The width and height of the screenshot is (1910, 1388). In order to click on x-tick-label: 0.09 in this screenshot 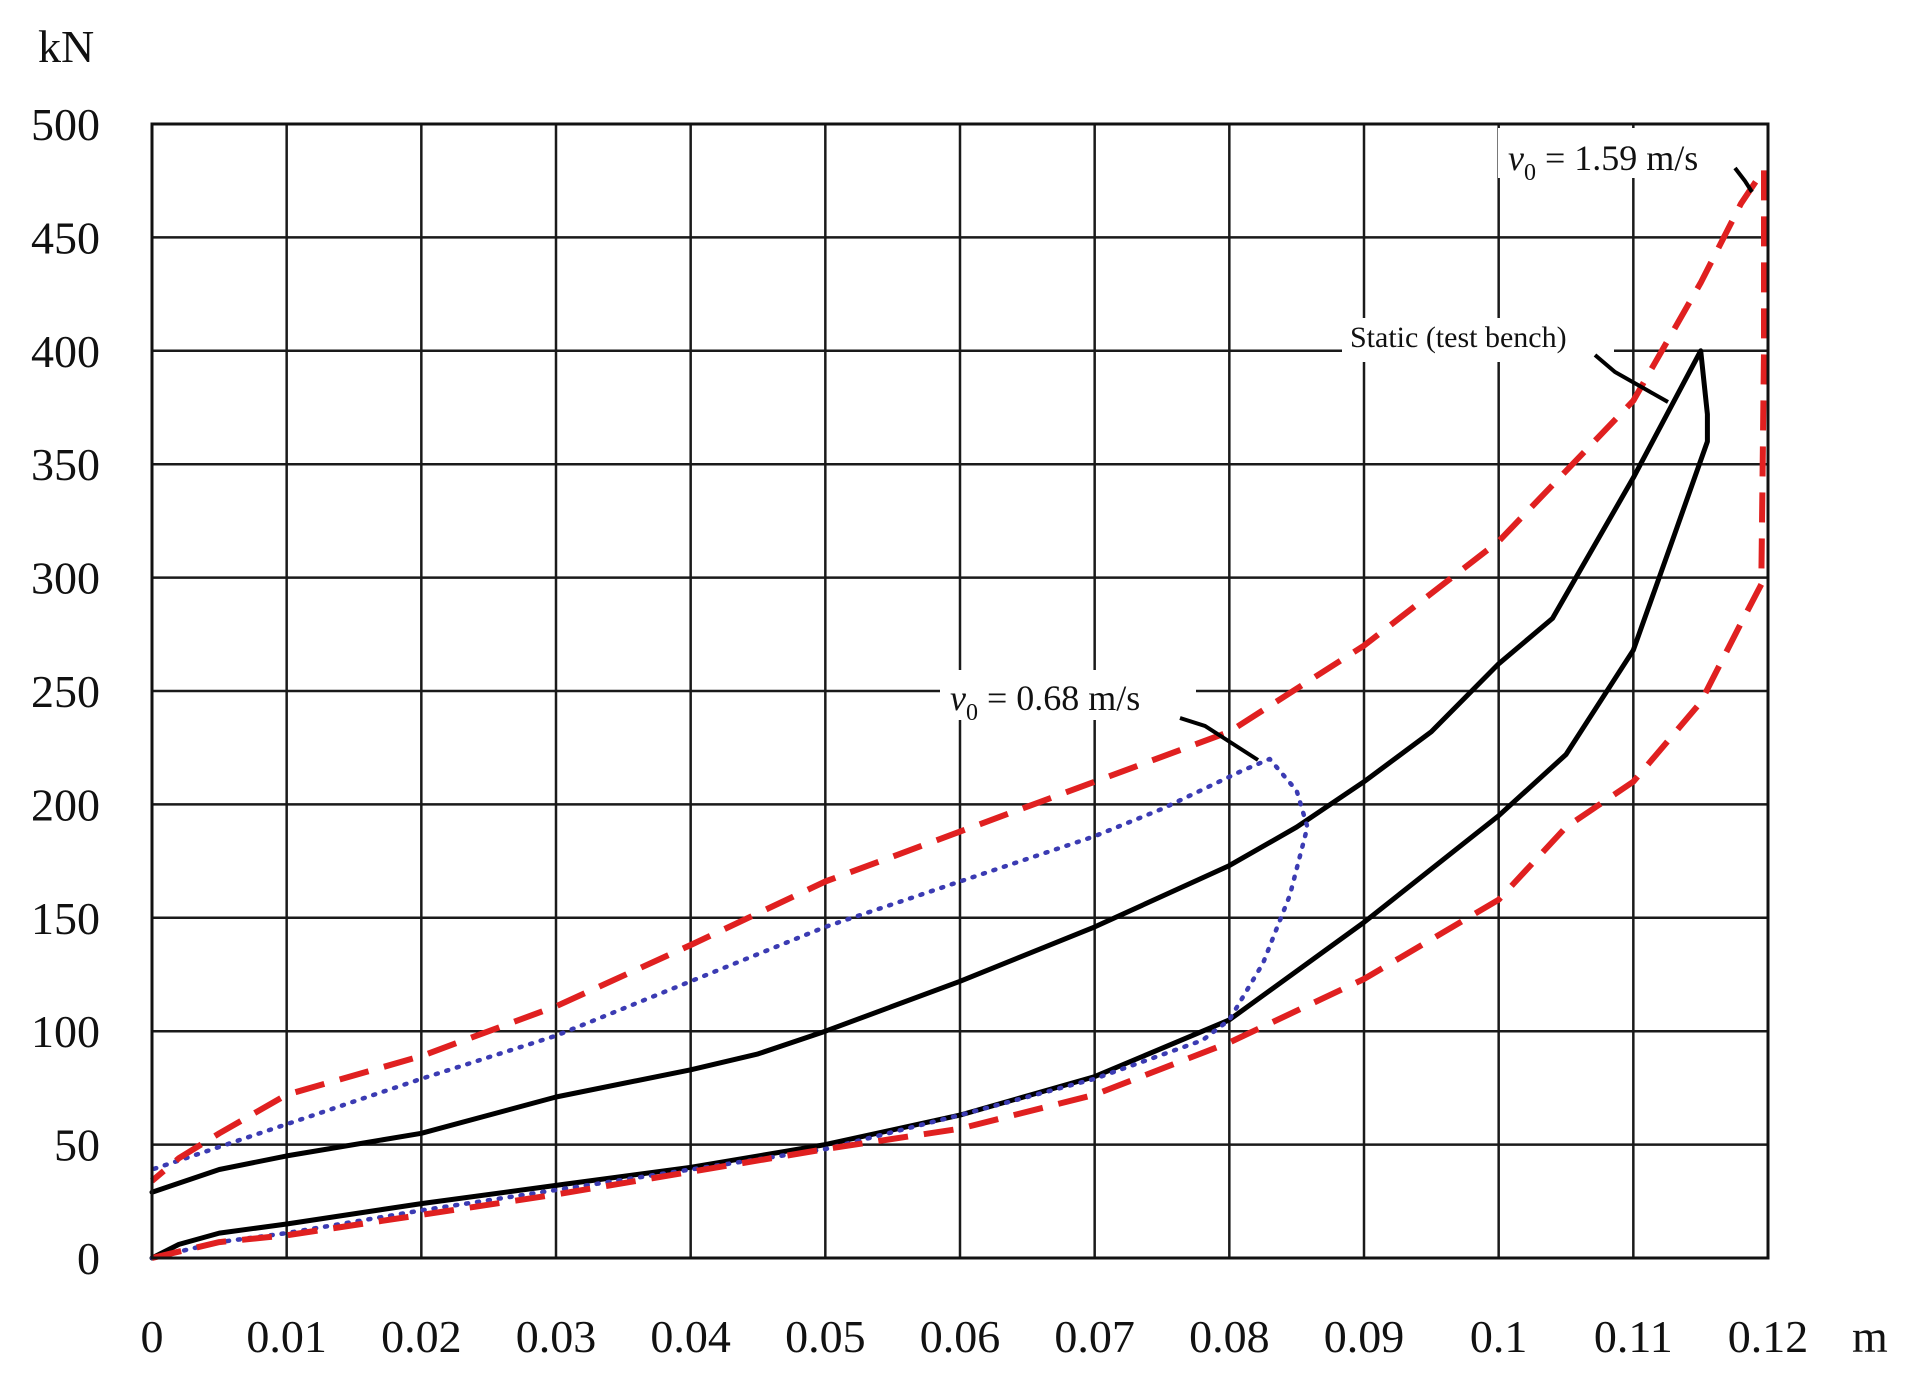, I will do `click(1364, 1336)`.